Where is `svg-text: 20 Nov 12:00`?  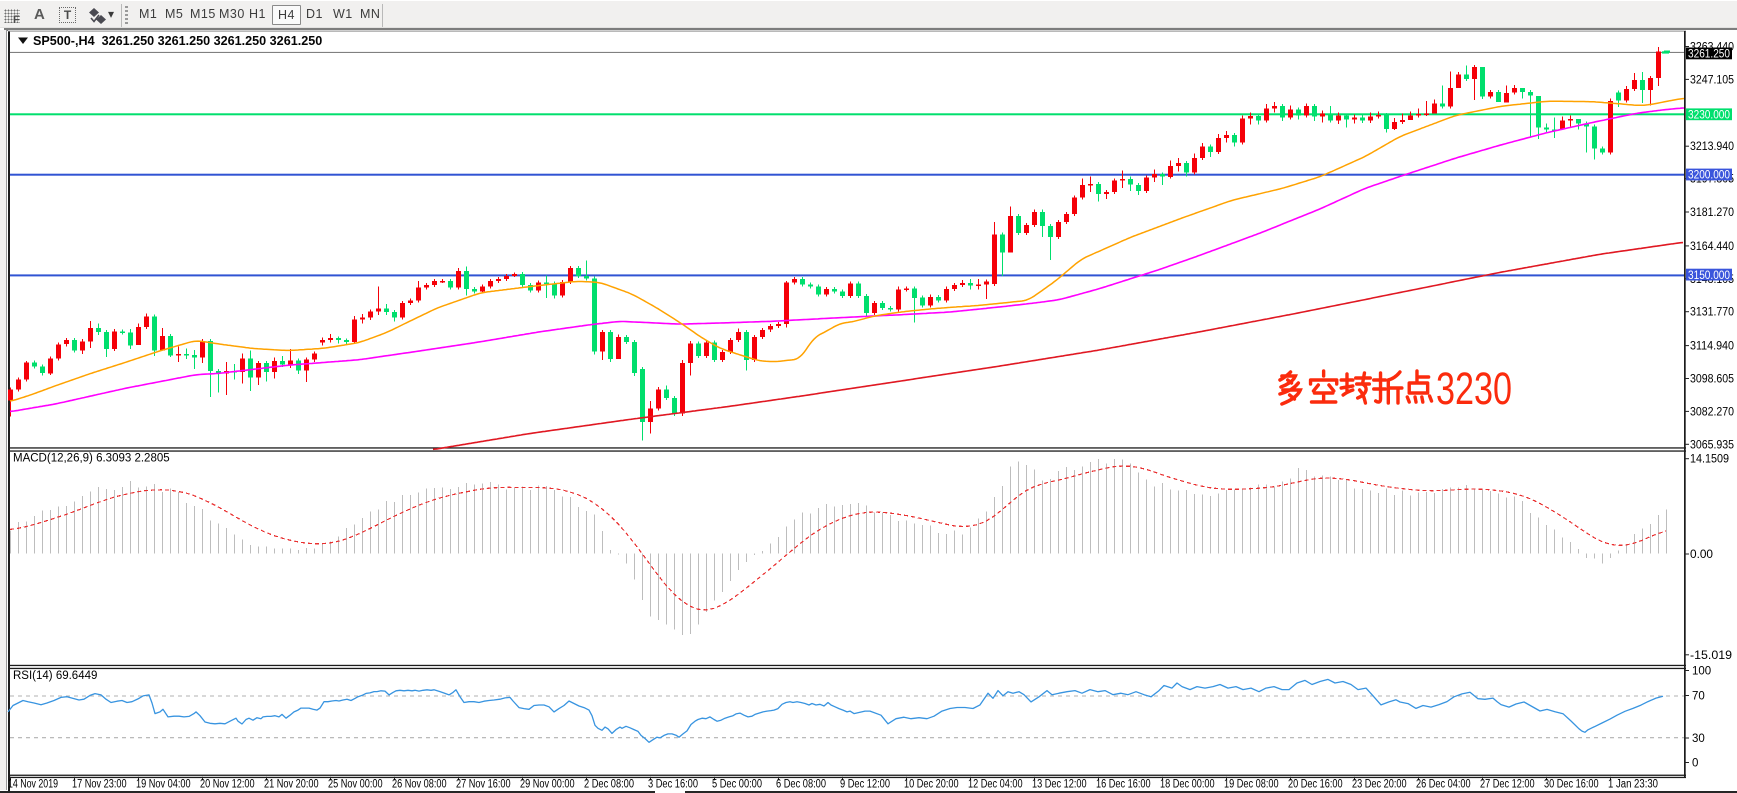
svg-text: 20 Nov 12:00 is located at coordinates (227, 785).